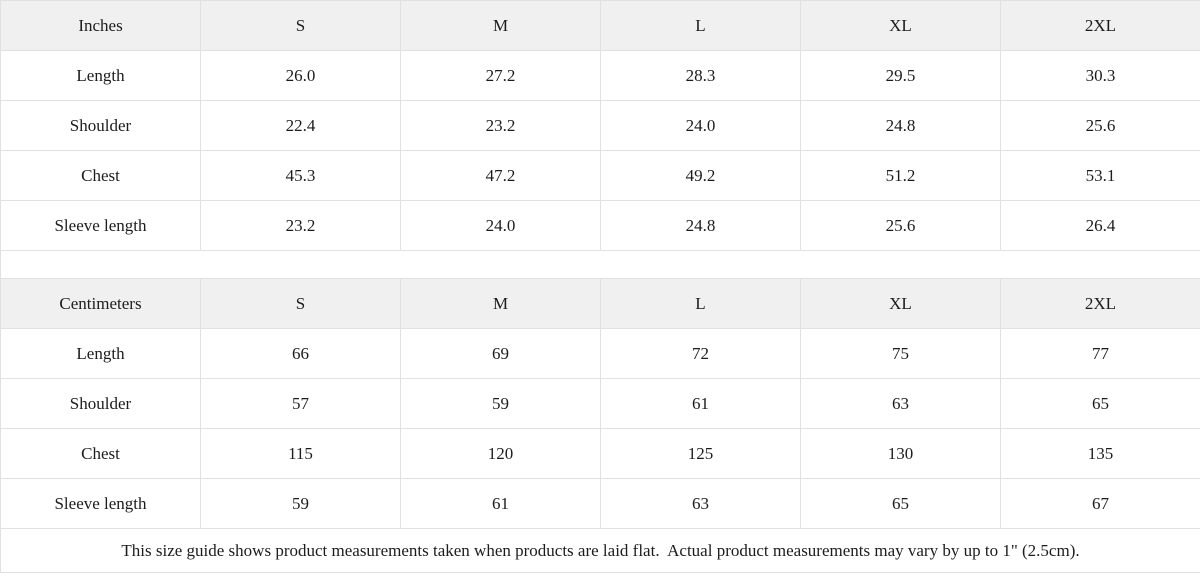 This screenshot has width=1200, height=580. What do you see at coordinates (1100, 75) in the screenshot?
I see `value-cell: 30.3` at bounding box center [1100, 75].